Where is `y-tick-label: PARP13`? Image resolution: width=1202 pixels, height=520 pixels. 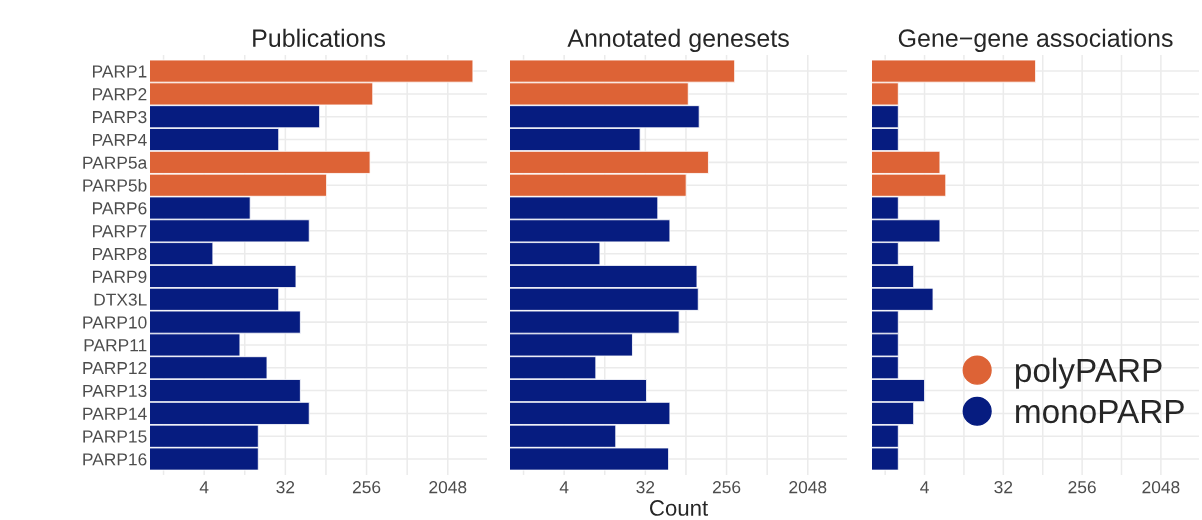
y-tick-label: PARP13 is located at coordinates (115, 391).